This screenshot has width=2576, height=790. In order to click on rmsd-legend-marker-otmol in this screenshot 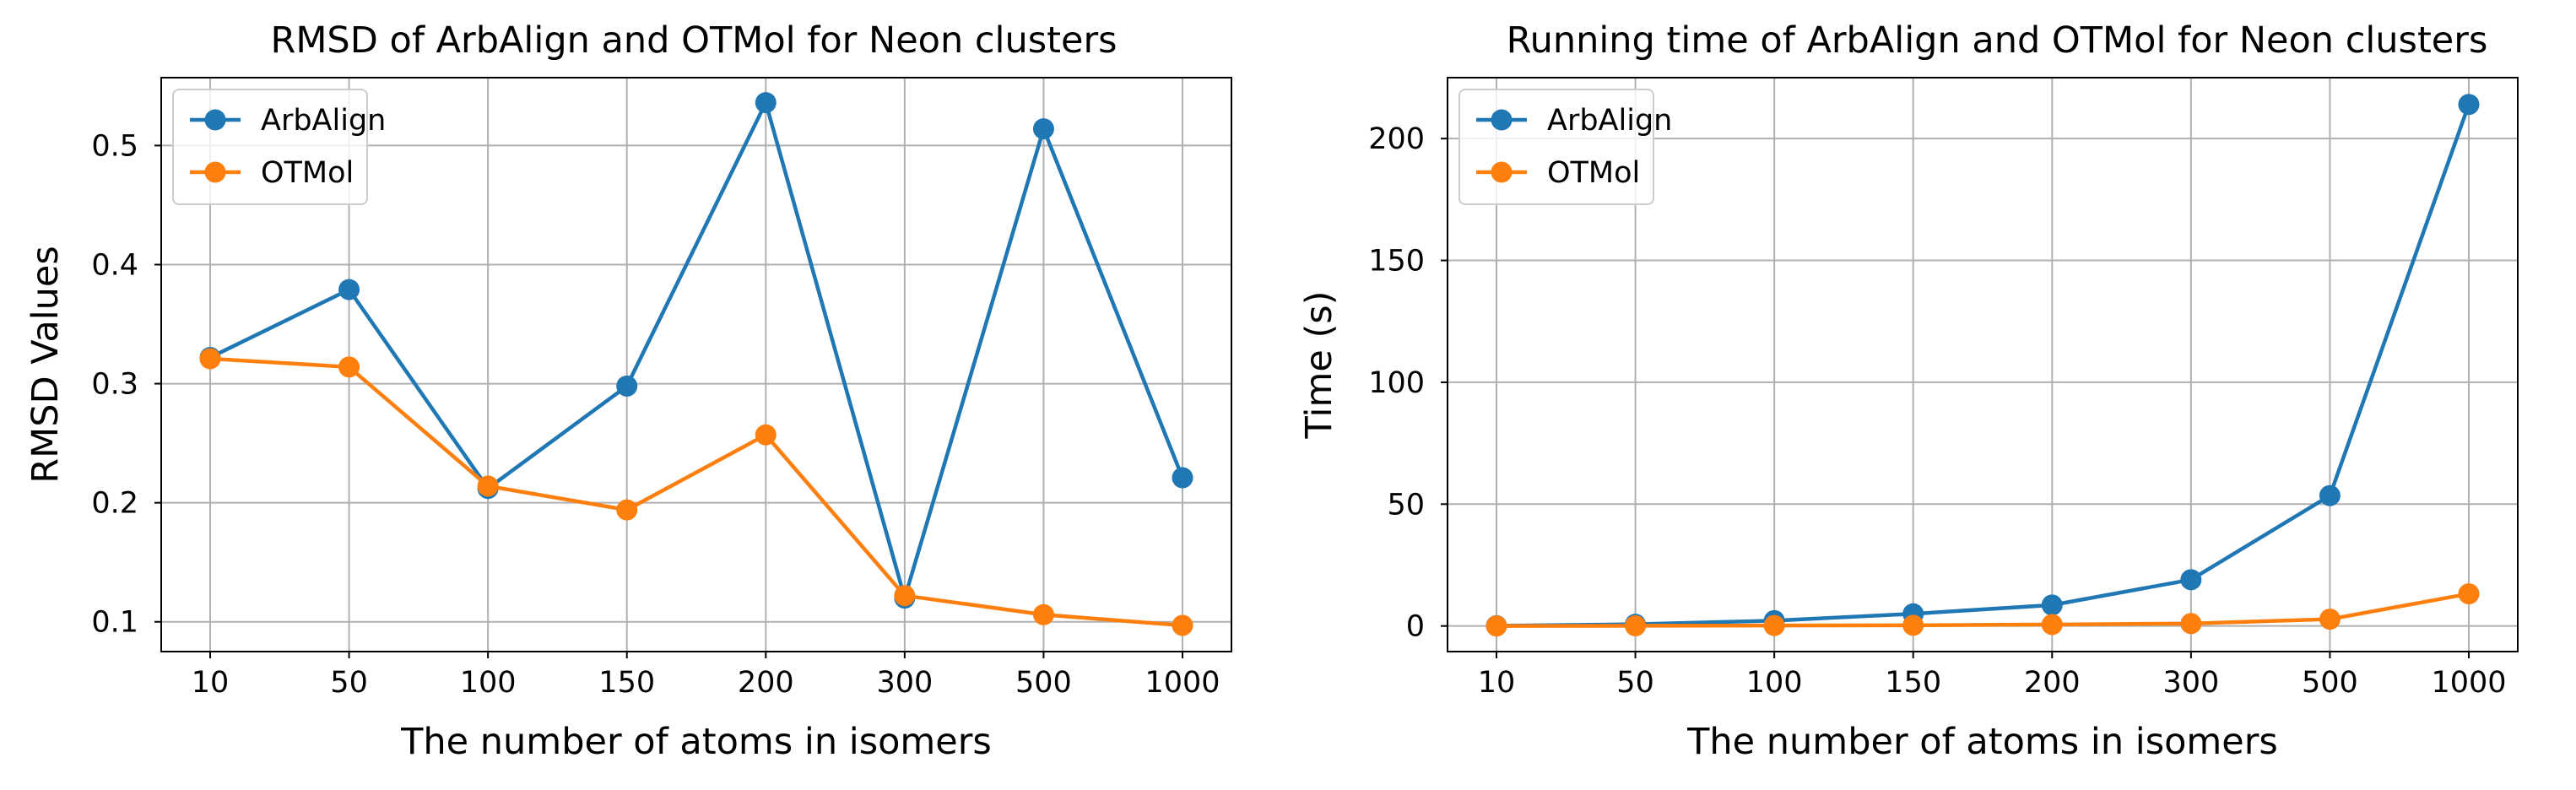, I will do `click(215, 172)`.